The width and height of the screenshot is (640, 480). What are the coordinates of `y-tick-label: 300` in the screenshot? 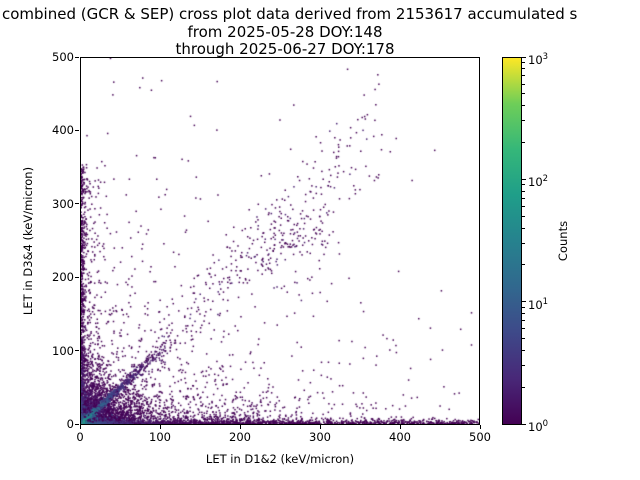 It's located at (63, 203).